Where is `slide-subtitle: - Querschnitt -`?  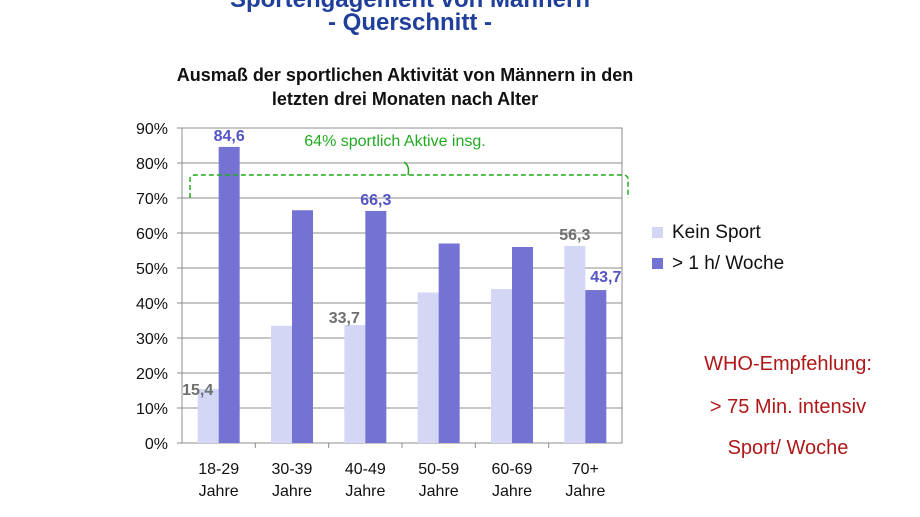 slide-subtitle: - Querschnitt - is located at coordinates (409, 22).